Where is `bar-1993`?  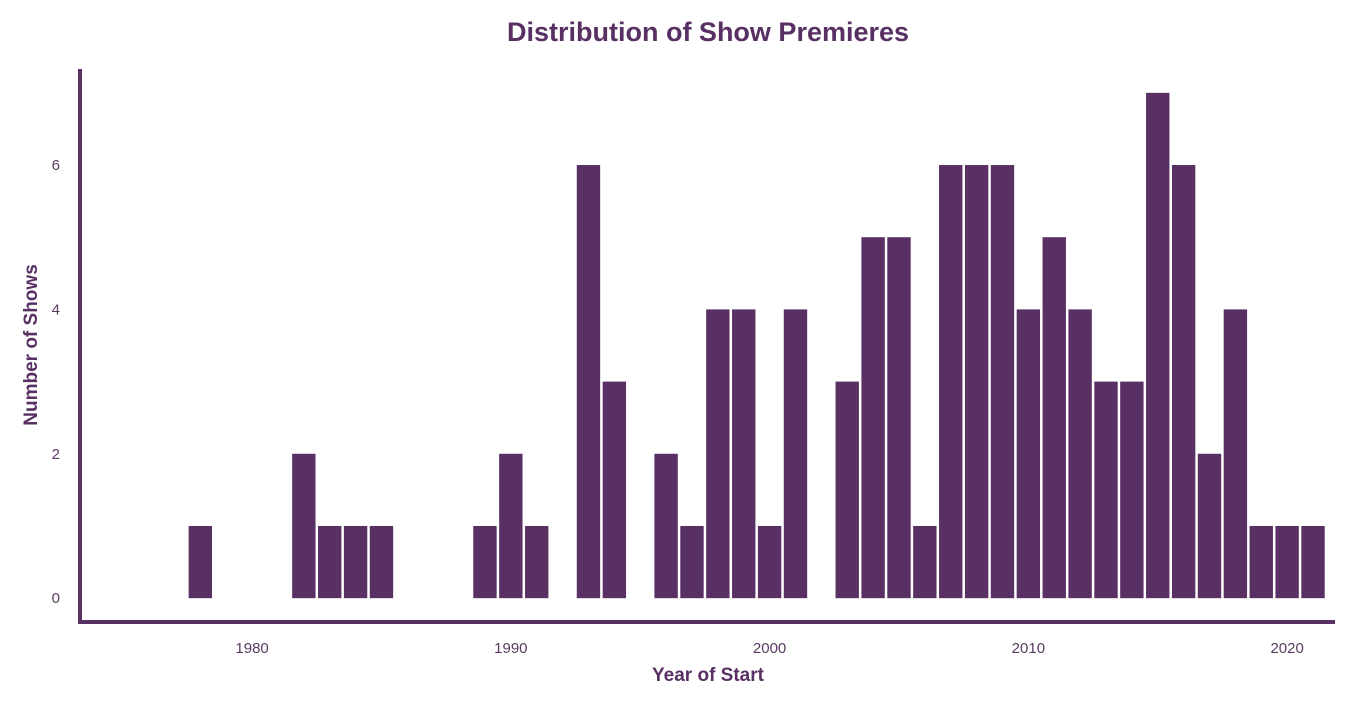
bar-1993 is located at coordinates (588, 382).